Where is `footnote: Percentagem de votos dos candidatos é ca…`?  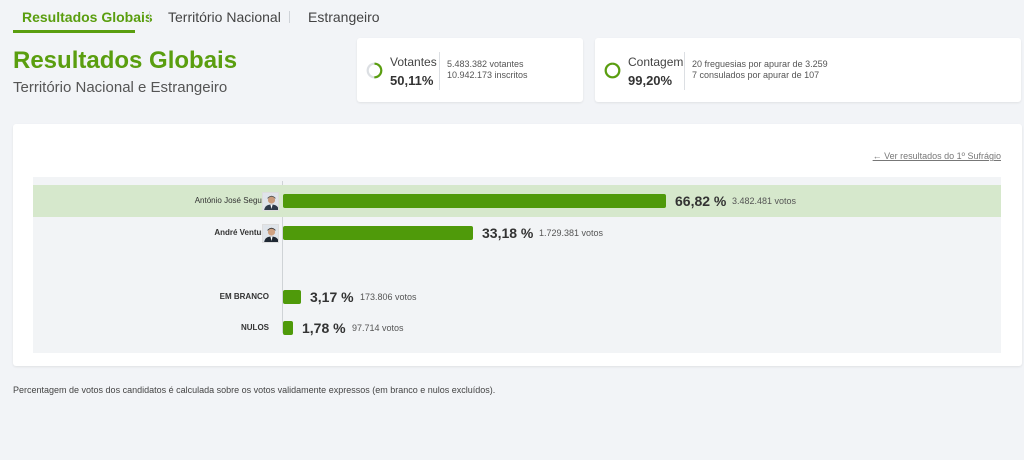 footnote: Percentagem de votos dos candidatos é ca… is located at coordinates (254, 390).